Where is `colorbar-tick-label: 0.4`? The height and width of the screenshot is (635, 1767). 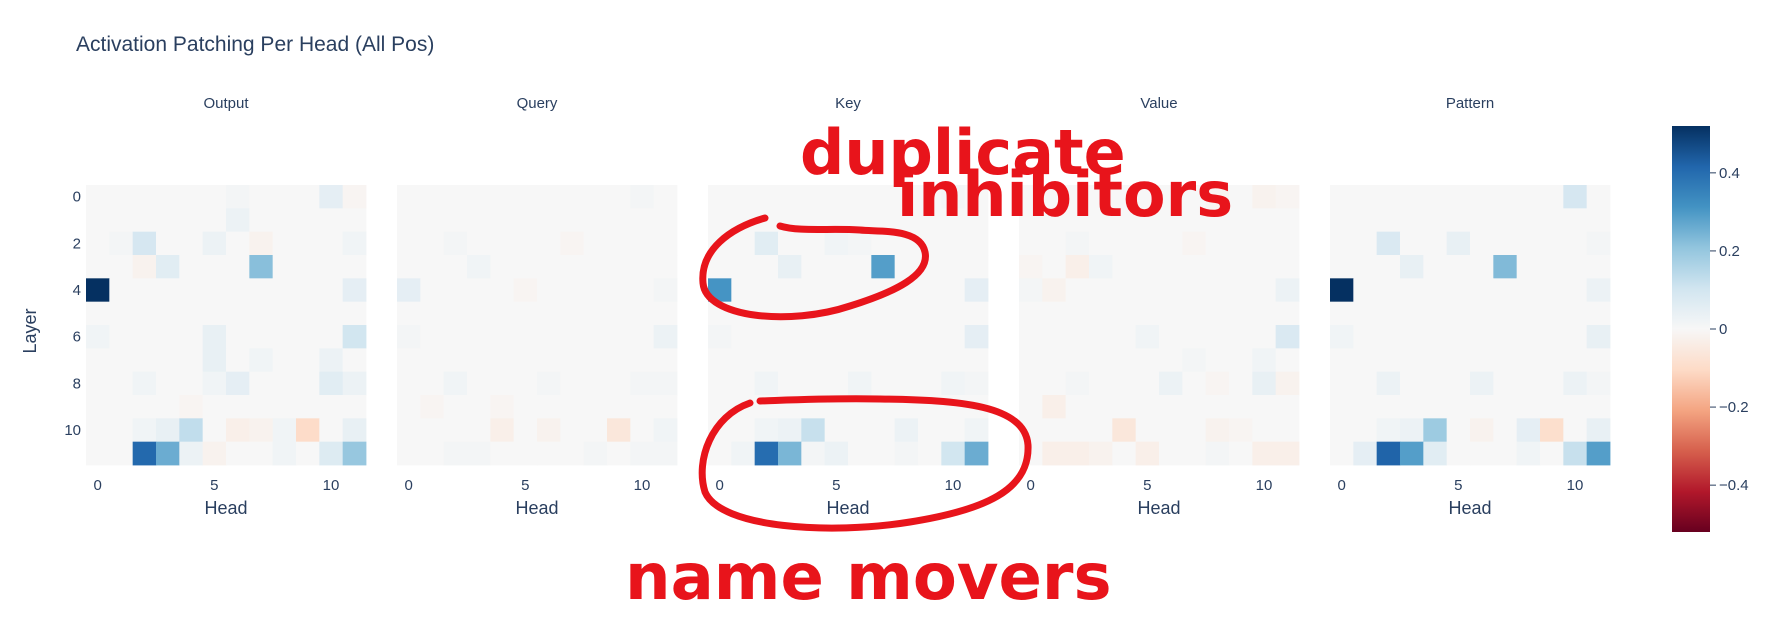 colorbar-tick-label: 0.4 is located at coordinates (1729, 173).